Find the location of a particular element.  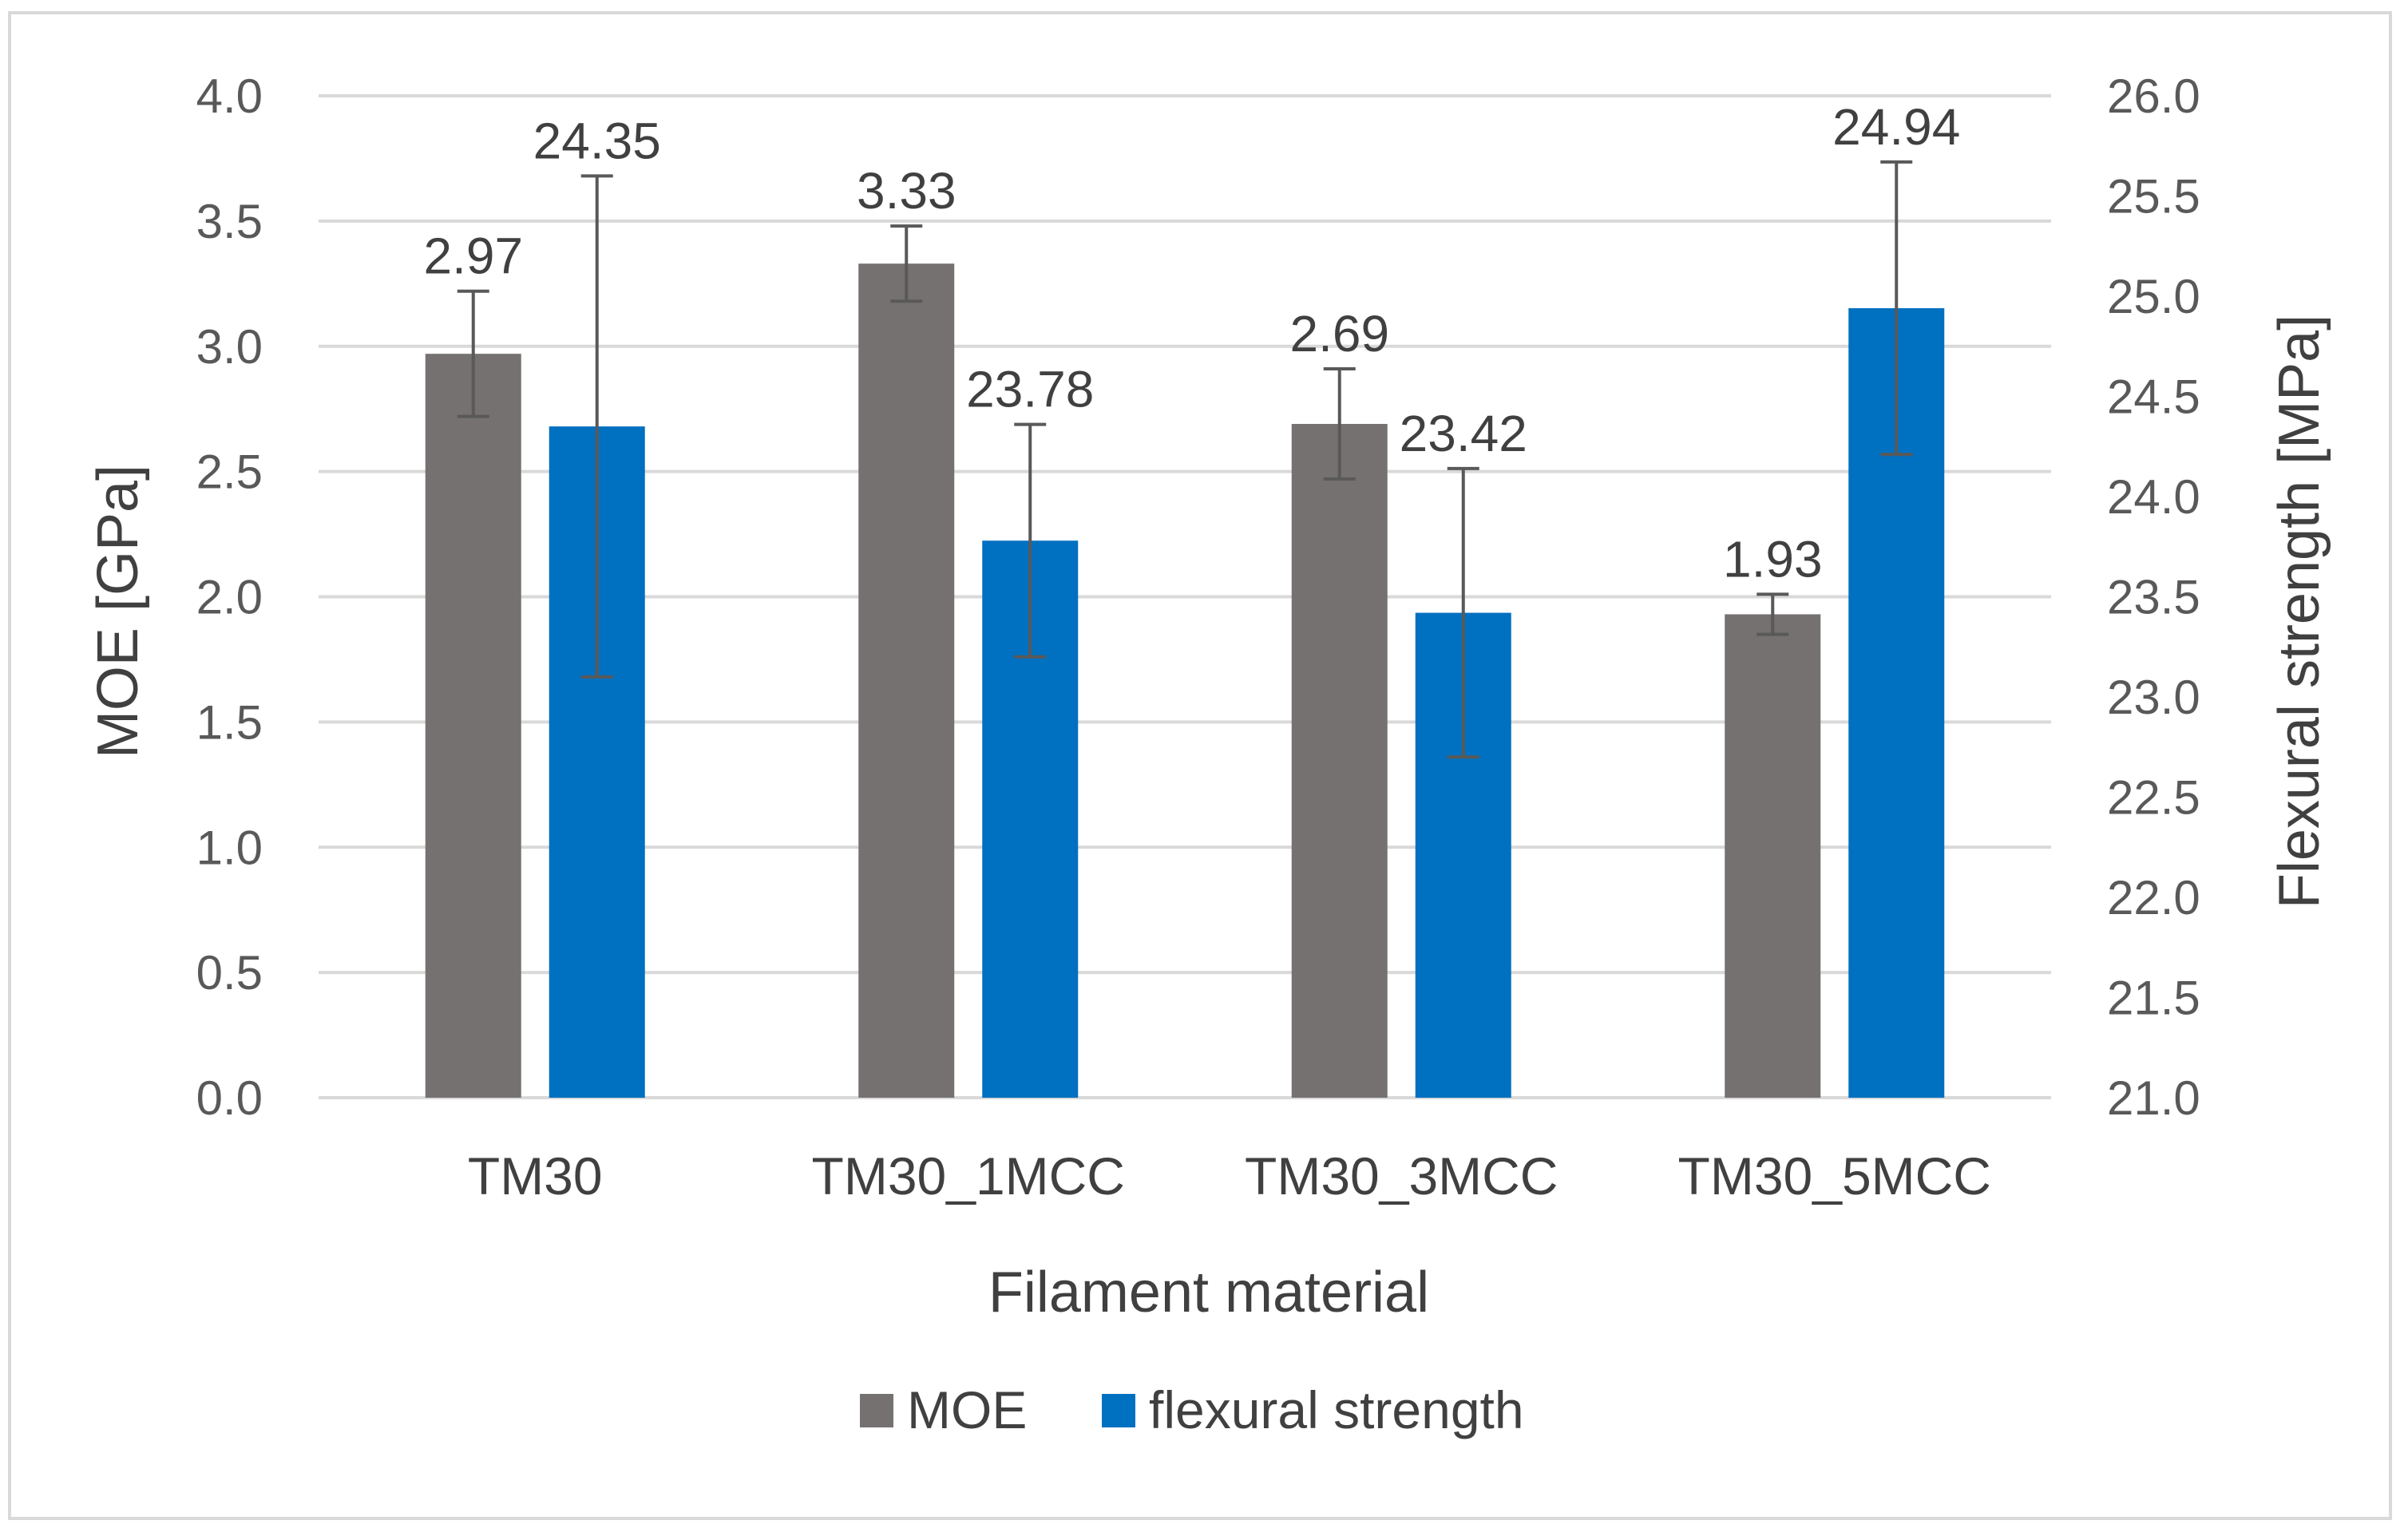

y-tick-label: 2.5 is located at coordinates (229, 472).